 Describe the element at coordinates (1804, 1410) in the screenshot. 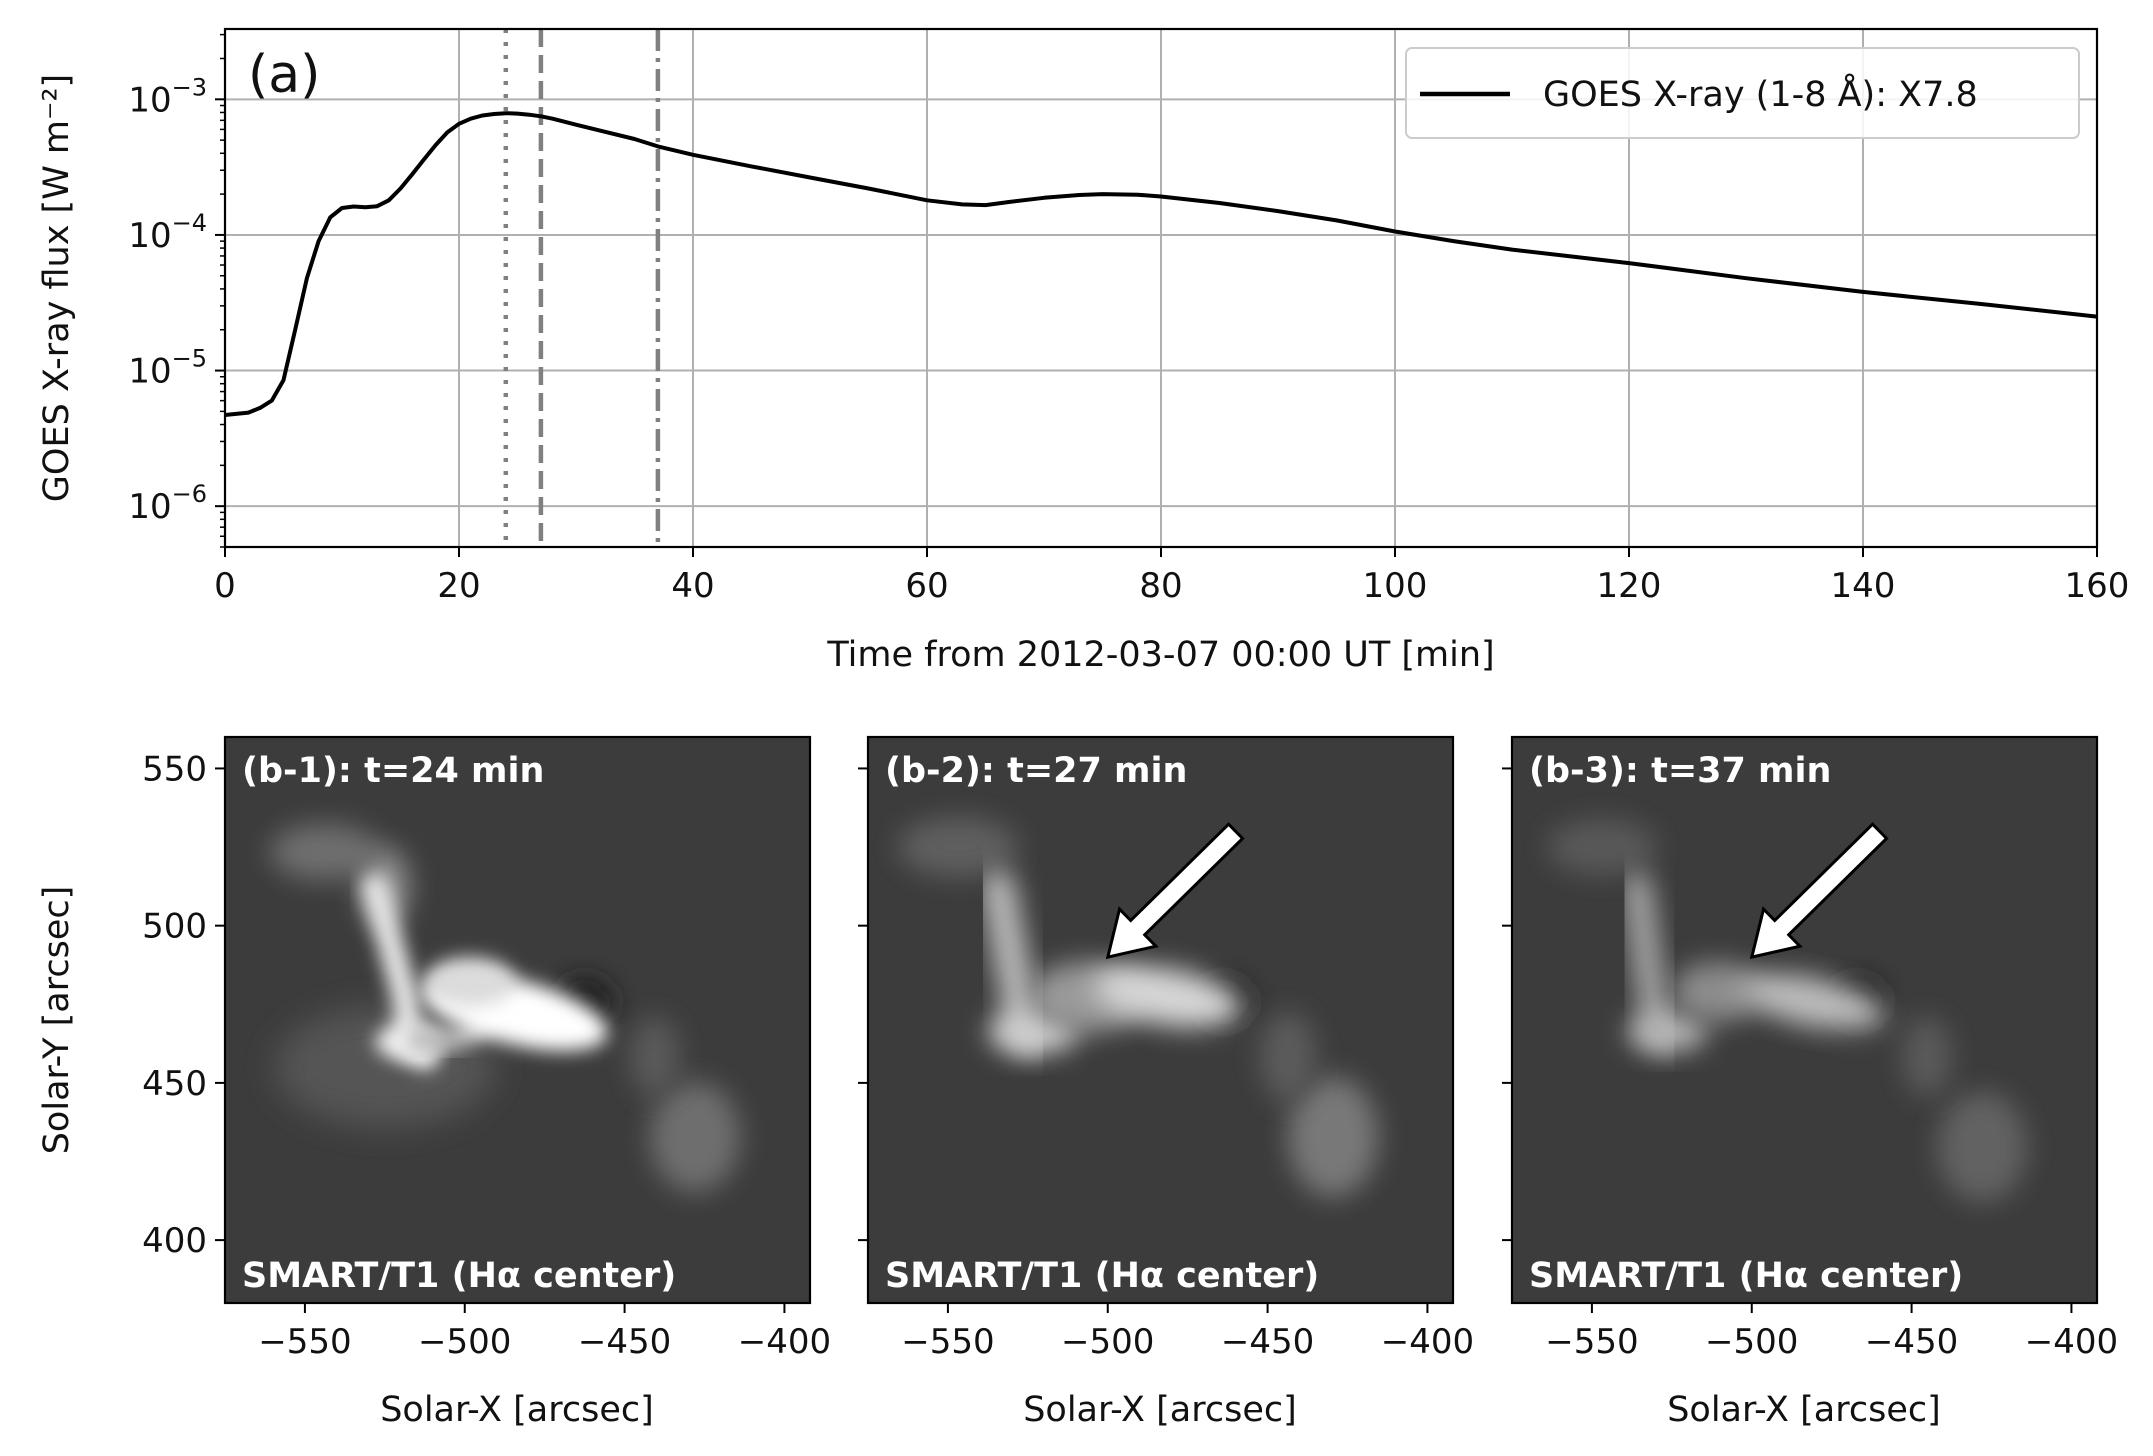

I see `x-axis-label-b3: Solar-X [arcsec]` at that location.